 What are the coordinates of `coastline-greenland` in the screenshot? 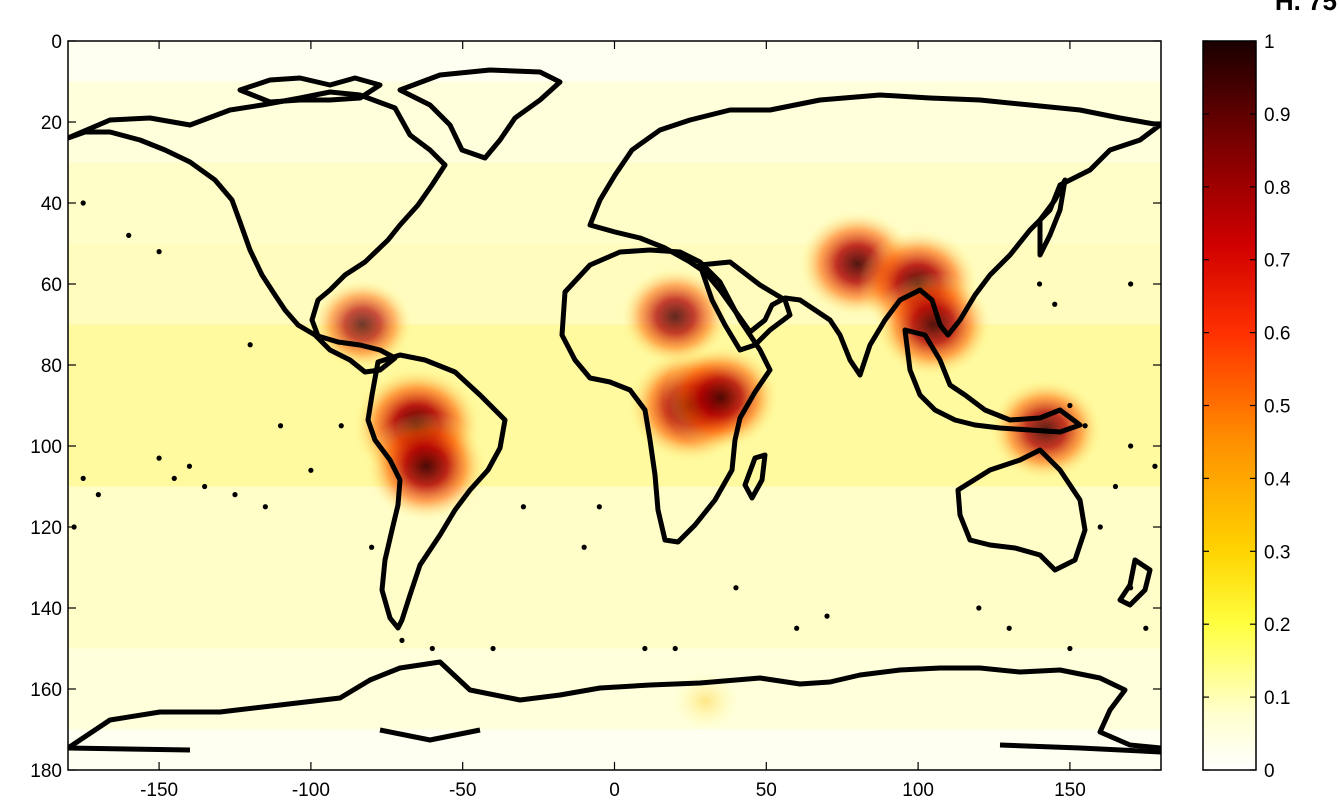 It's located at (480, 114).